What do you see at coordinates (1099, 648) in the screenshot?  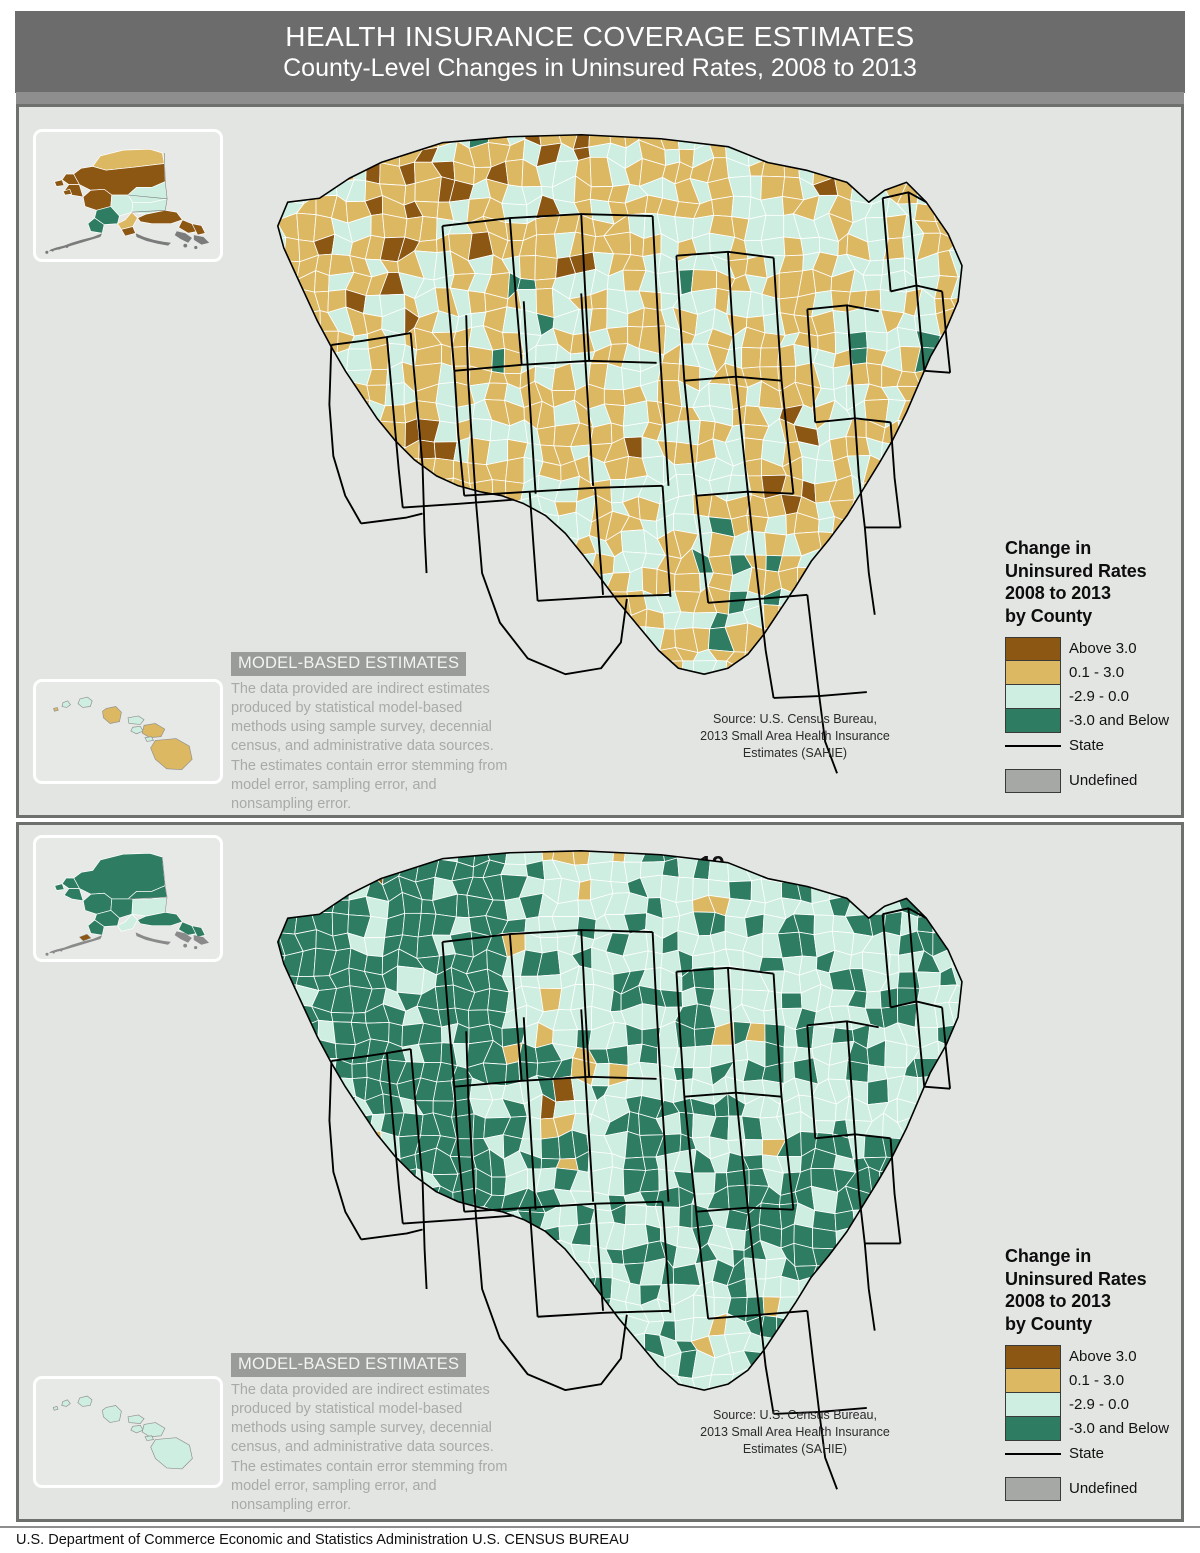 I see `legend-row-above-3: Above 3.0` at bounding box center [1099, 648].